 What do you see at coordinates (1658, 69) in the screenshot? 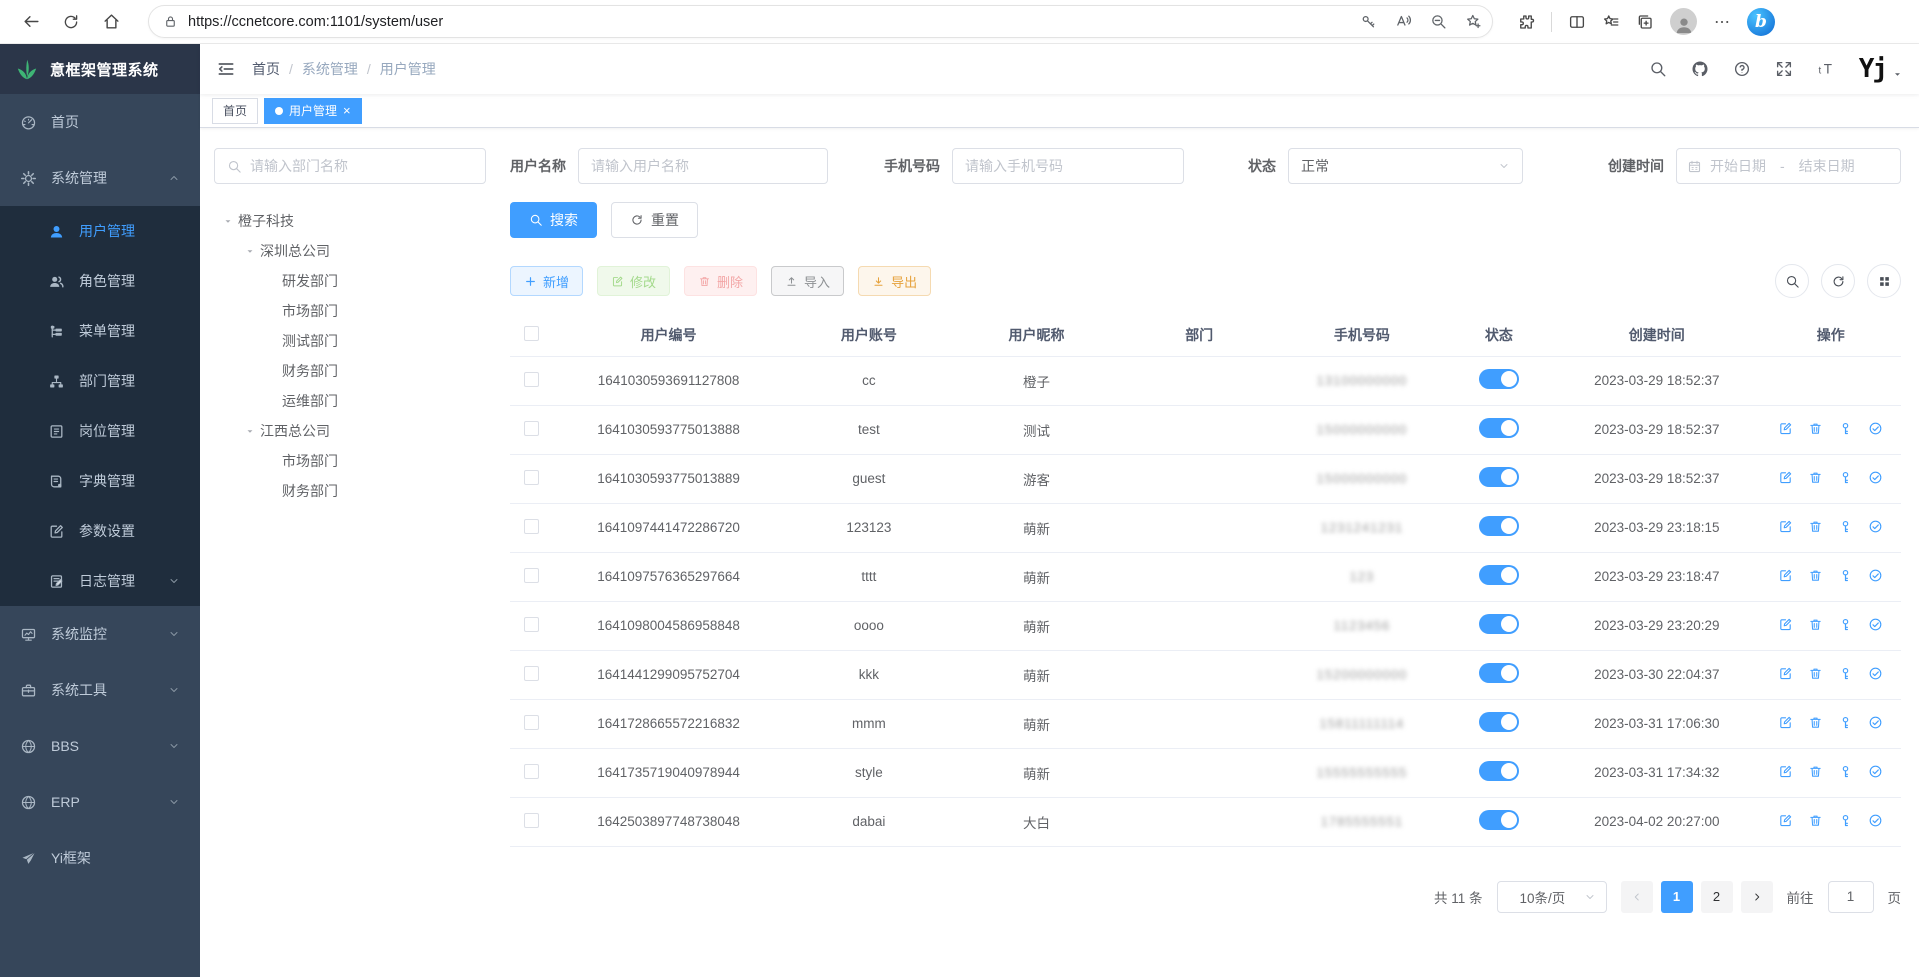
I see `header-search-icon` at bounding box center [1658, 69].